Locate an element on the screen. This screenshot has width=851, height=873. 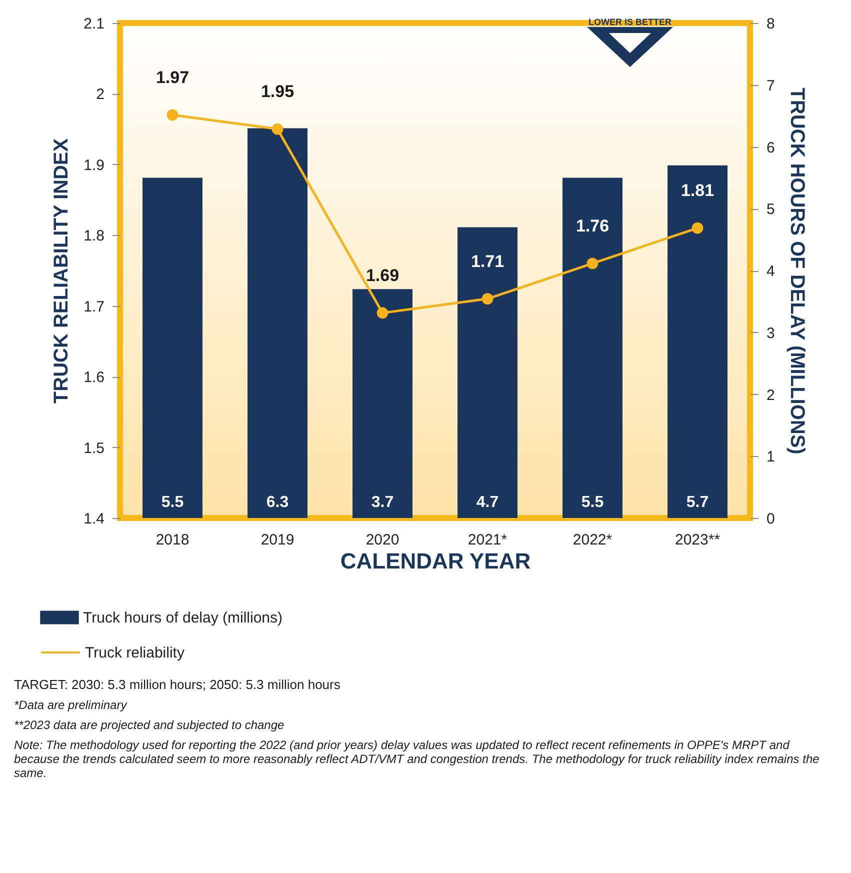
annotation: LOWER IS BETTER is located at coordinates (630, 22).